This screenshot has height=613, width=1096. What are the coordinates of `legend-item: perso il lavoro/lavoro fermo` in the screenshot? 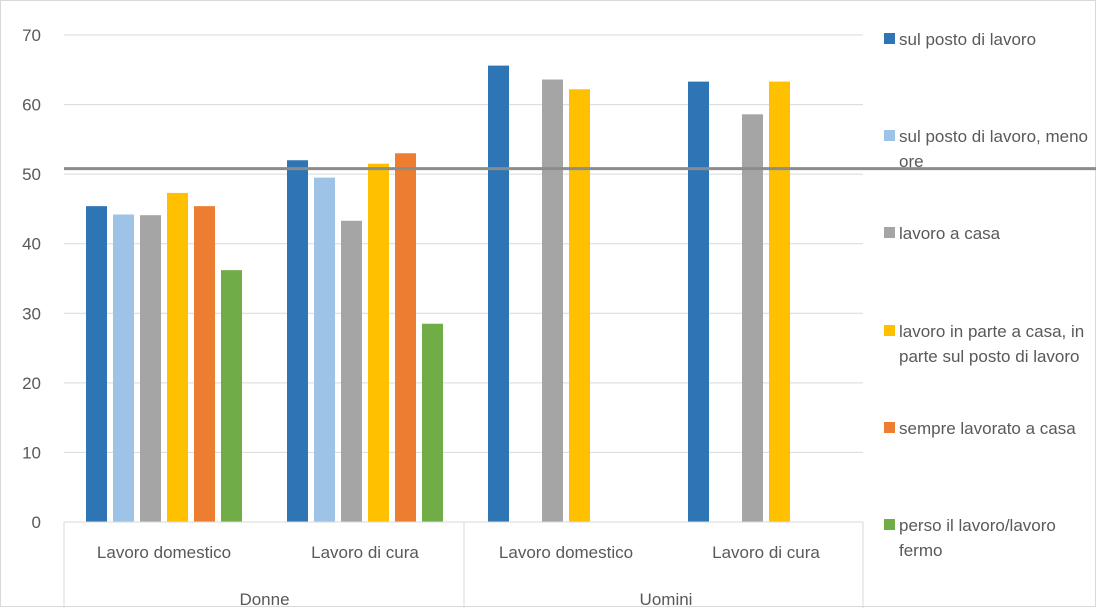 It's located at (990, 538).